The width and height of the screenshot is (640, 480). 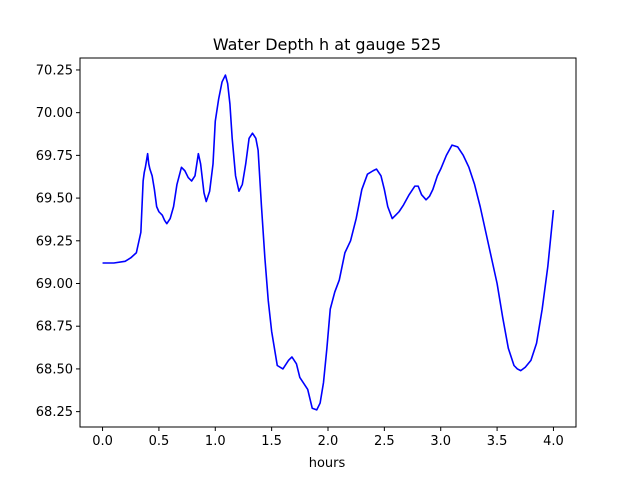 I want to click on x-tick-label: 1.0, so click(x=215, y=441).